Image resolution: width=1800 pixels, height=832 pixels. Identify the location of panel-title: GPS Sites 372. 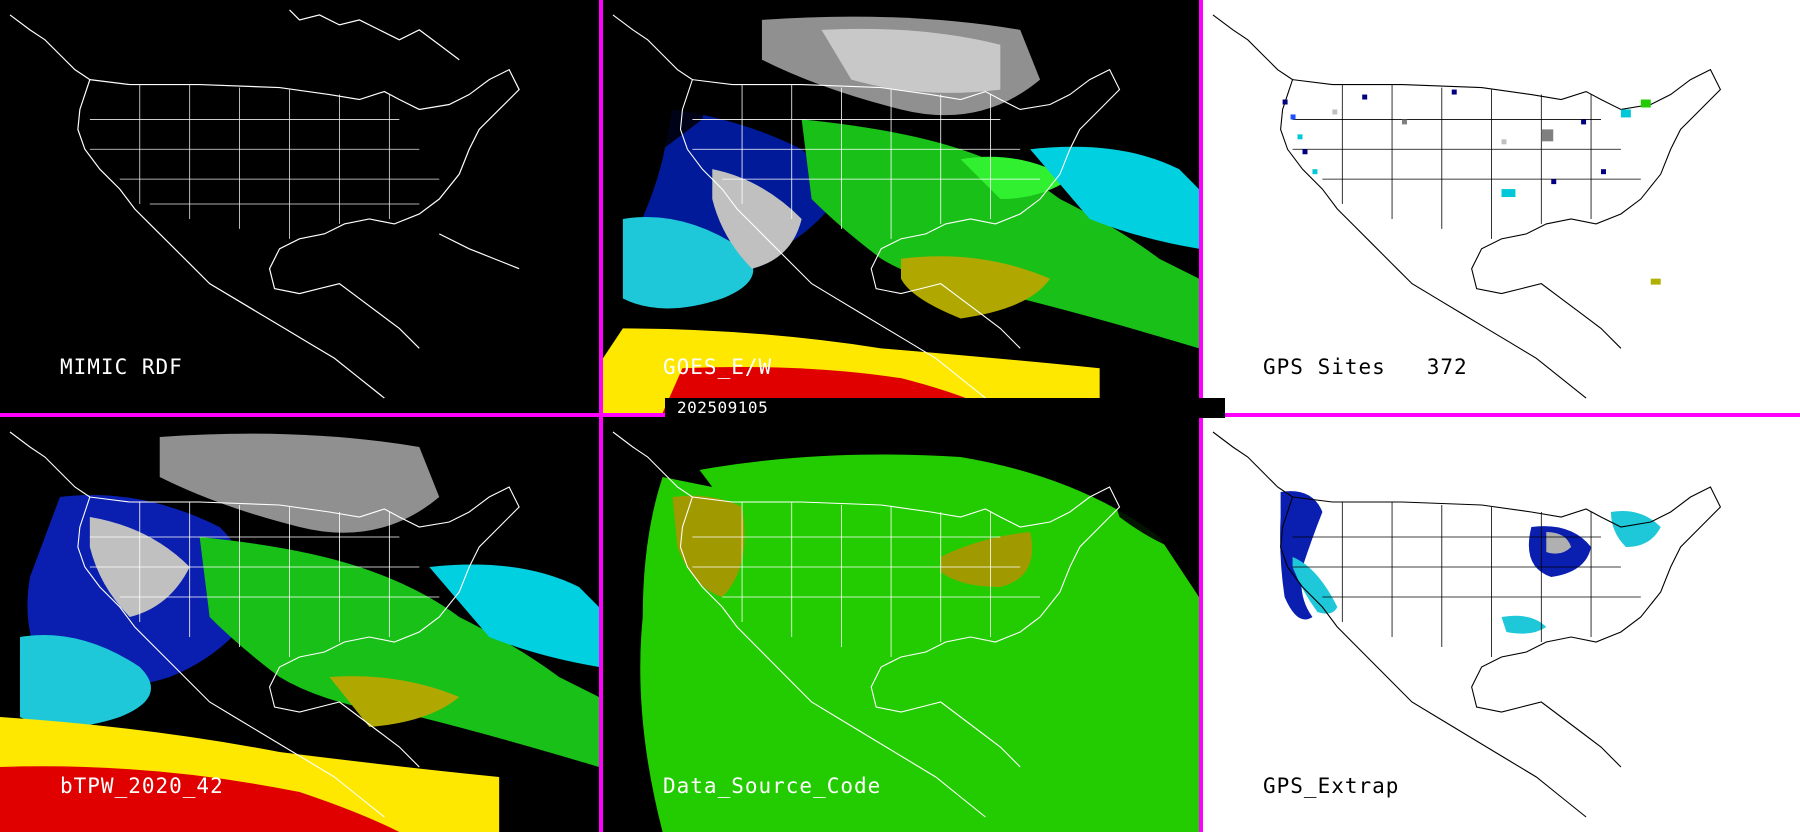
(1365, 367).